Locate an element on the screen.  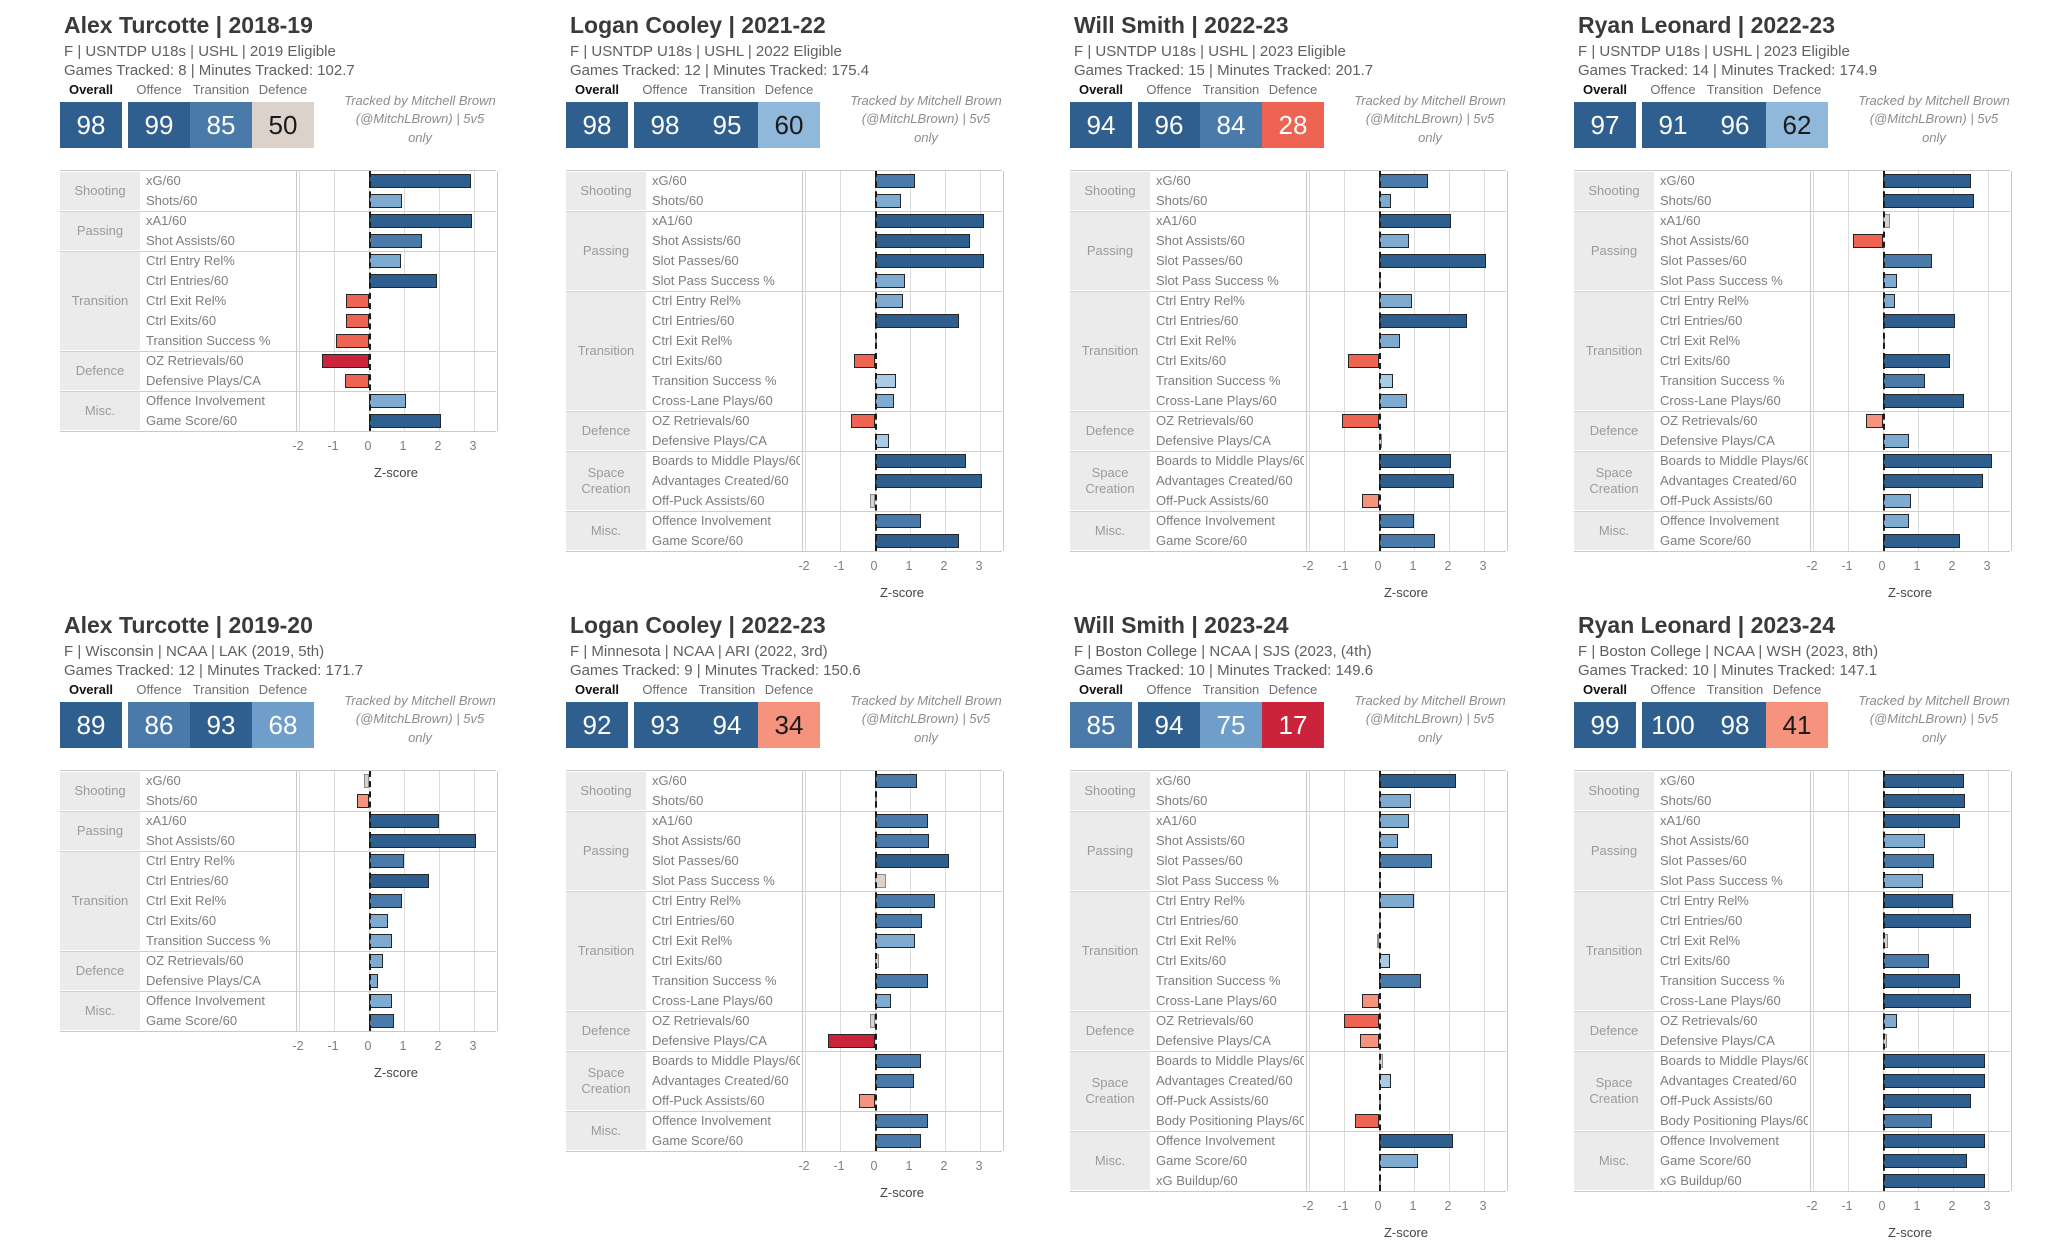
defence-score-box: 60 is located at coordinates (789, 125).